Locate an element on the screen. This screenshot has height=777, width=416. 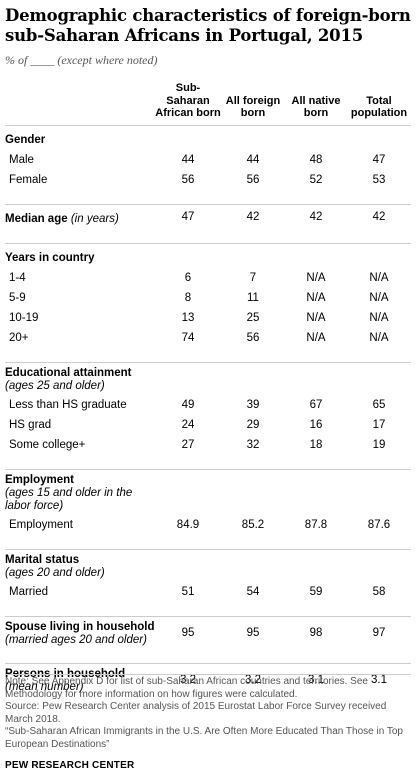
table-cell: 32 is located at coordinates (253, 444).